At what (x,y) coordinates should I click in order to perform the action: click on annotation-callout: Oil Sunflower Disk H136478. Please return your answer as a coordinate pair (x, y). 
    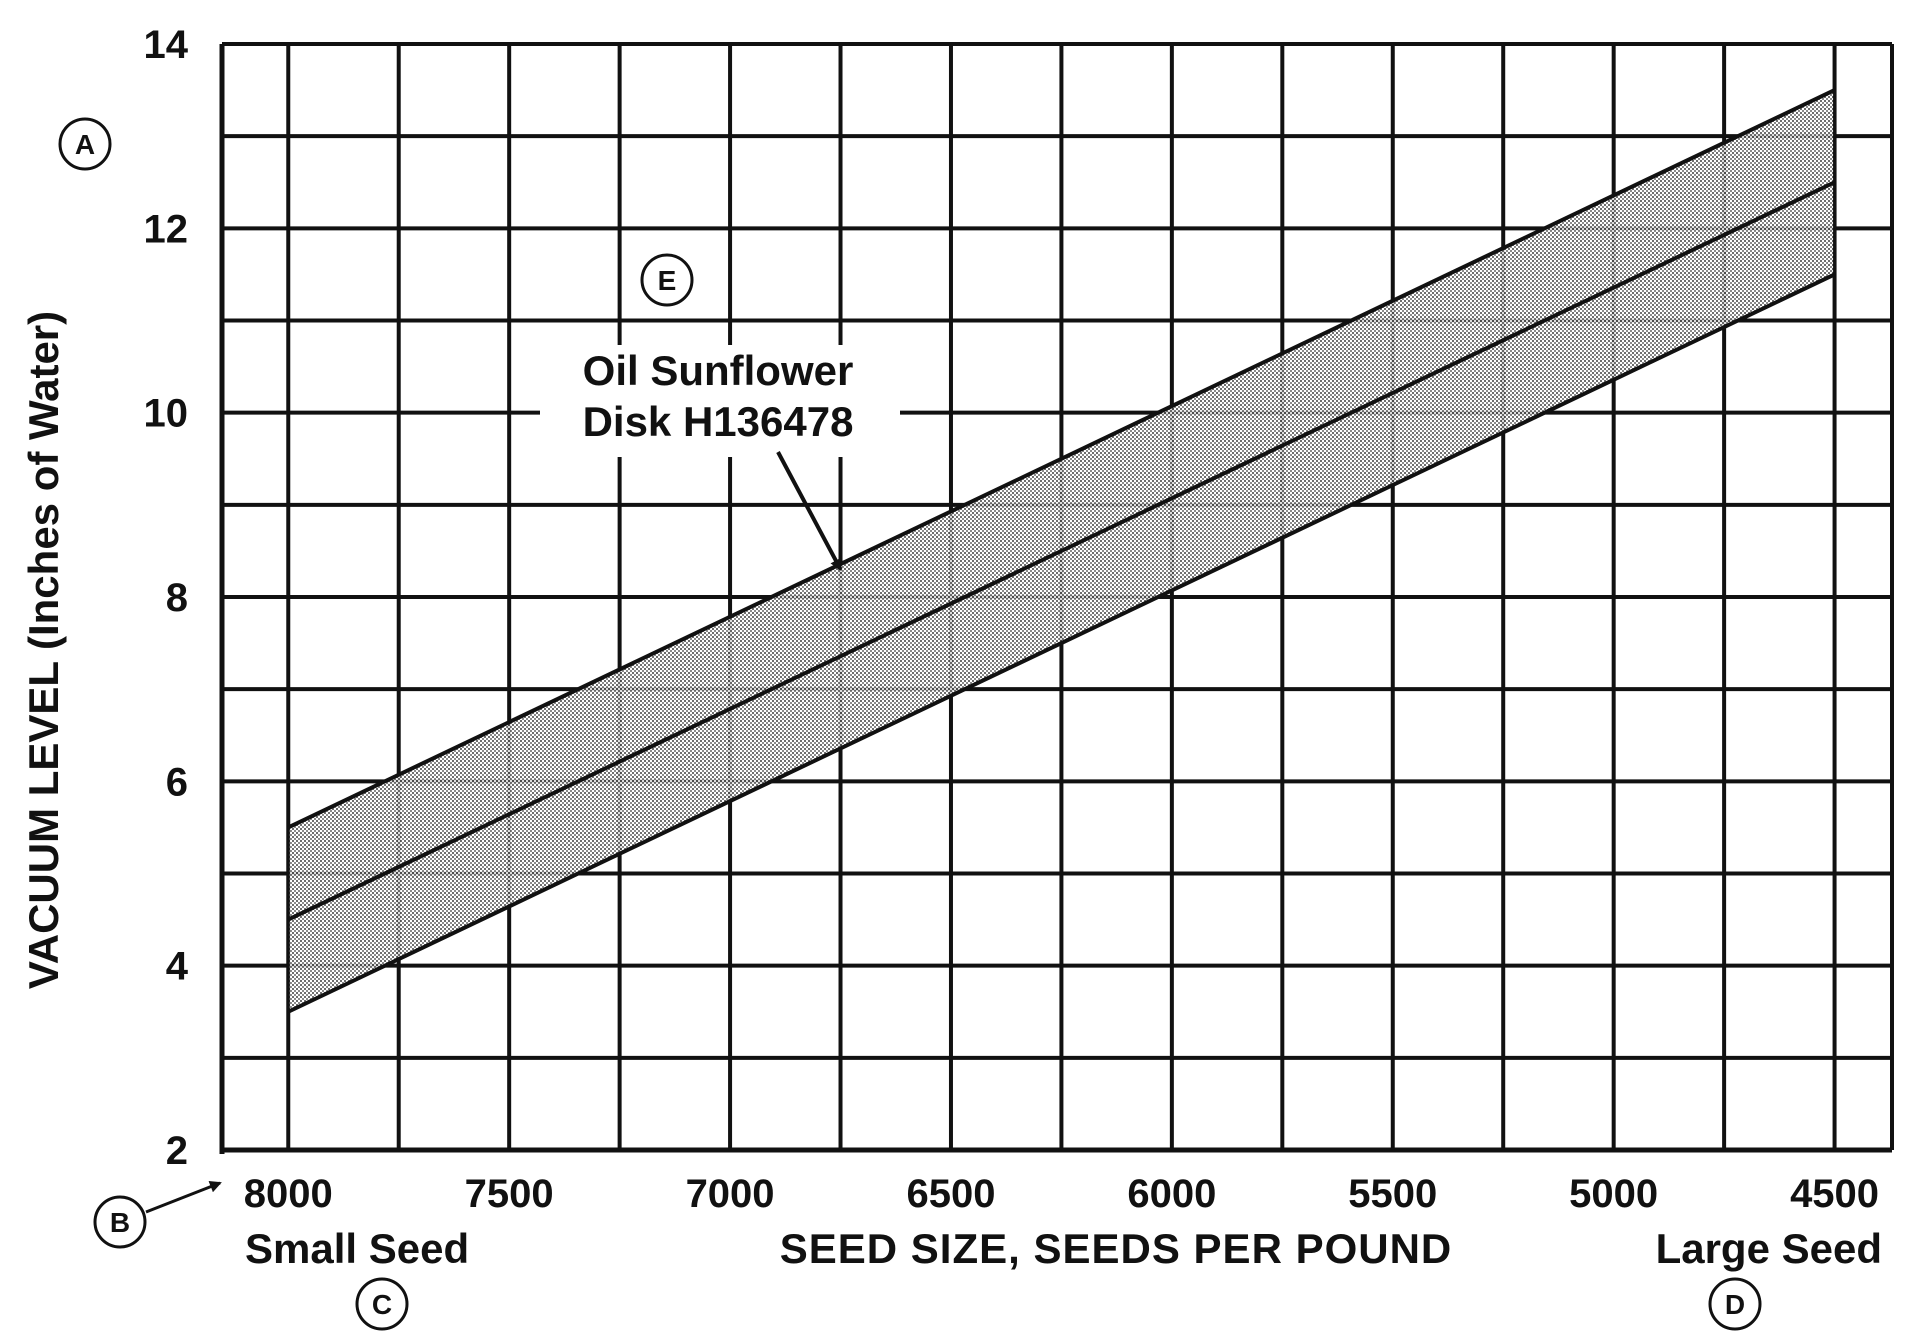
    Looking at the image, I should click on (720, 458).